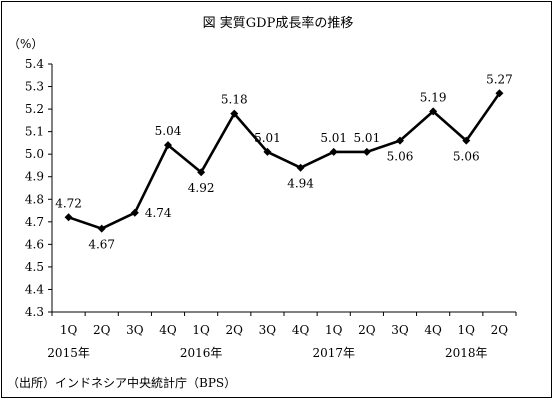 The width and height of the screenshot is (555, 401). I want to click on y-tick-label: 5.2, so click(34, 109).